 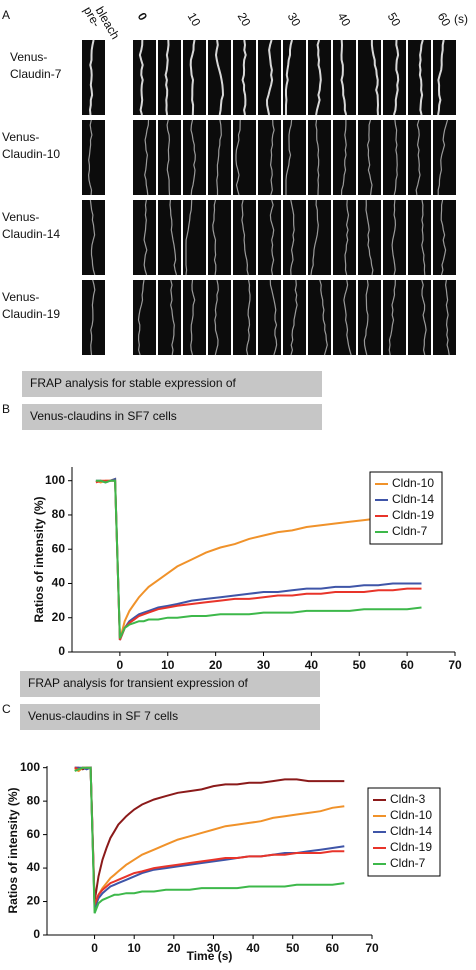 What do you see at coordinates (39, 559) in the screenshot?
I see `y-axis-label: Ratios of intensity (%)` at bounding box center [39, 559].